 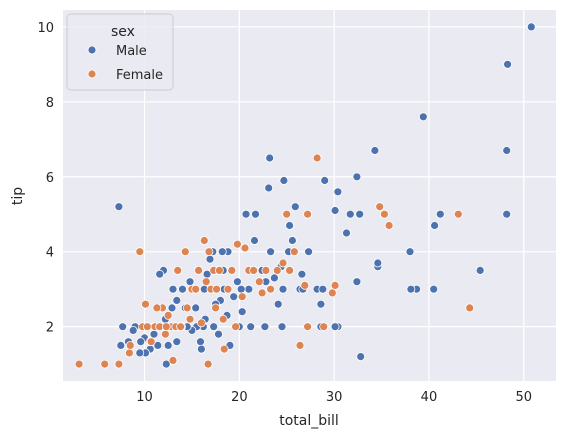 What do you see at coordinates (309, 421) in the screenshot?
I see `x-axis-label: total_bill` at bounding box center [309, 421].